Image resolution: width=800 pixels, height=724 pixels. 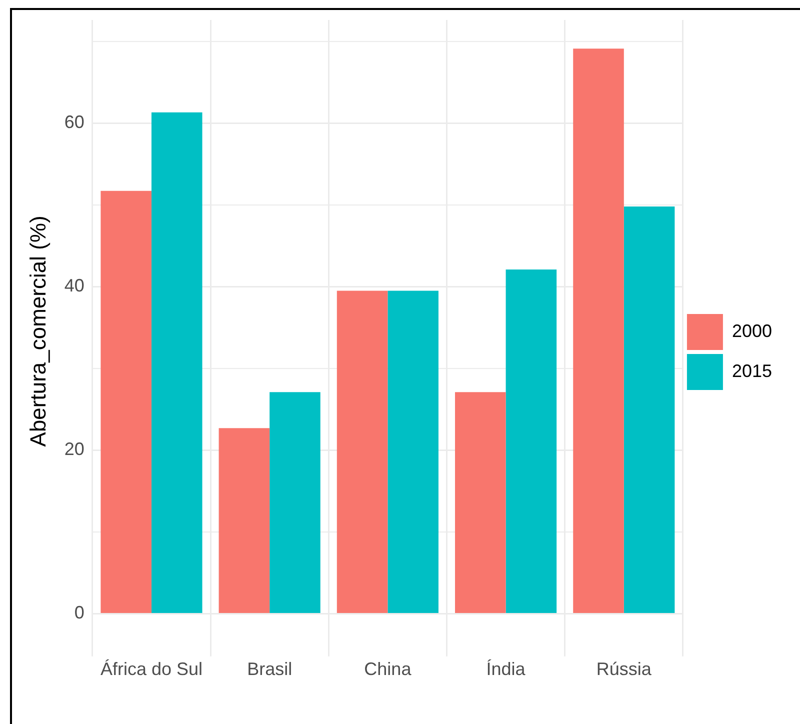 What do you see at coordinates (752, 330) in the screenshot?
I see `legend-label: 2000` at bounding box center [752, 330].